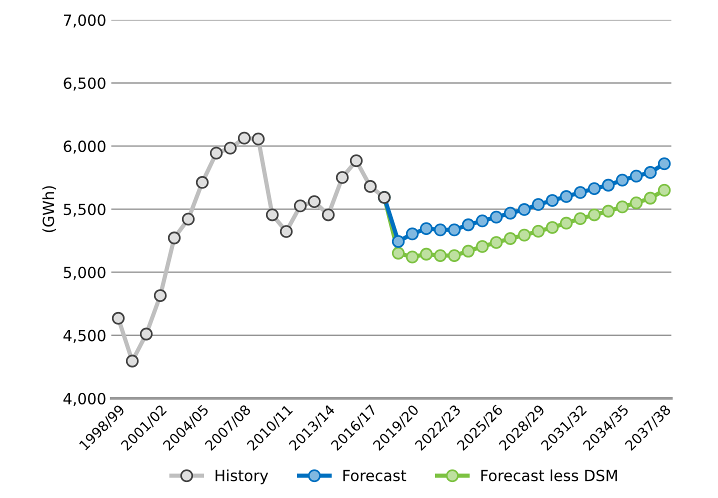 The image size is (718, 498). Describe the element at coordinates (85, 21) in the screenshot. I see `y-tick-label: 7,000` at that location.